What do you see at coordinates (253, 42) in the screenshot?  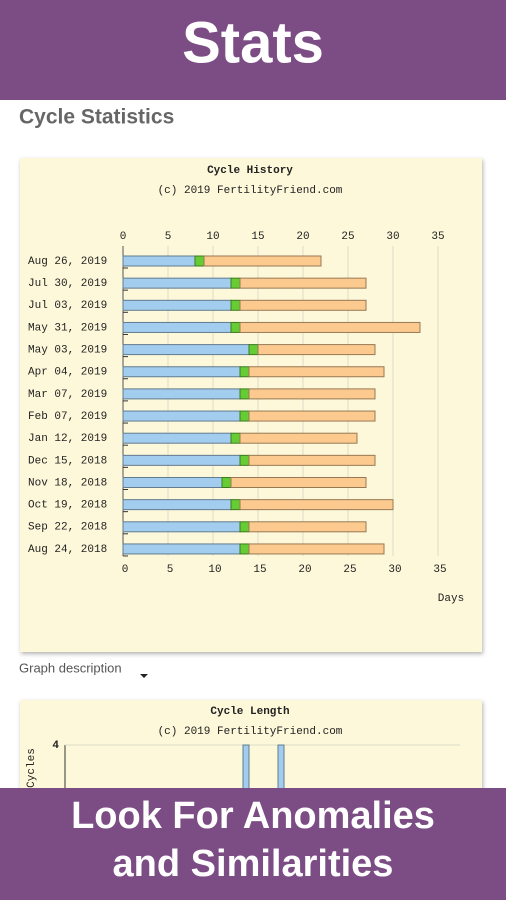 I see `banner-title: Stats` at bounding box center [253, 42].